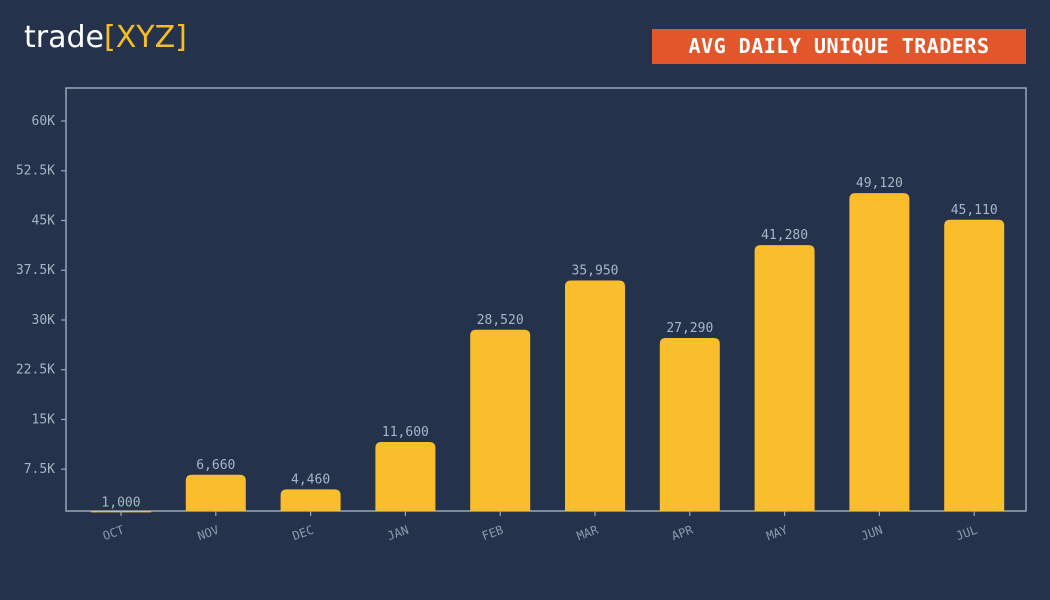 The image size is (1050, 600). What do you see at coordinates (492, 533) in the screenshot?
I see `x-tick-label-feb: FEB` at bounding box center [492, 533].